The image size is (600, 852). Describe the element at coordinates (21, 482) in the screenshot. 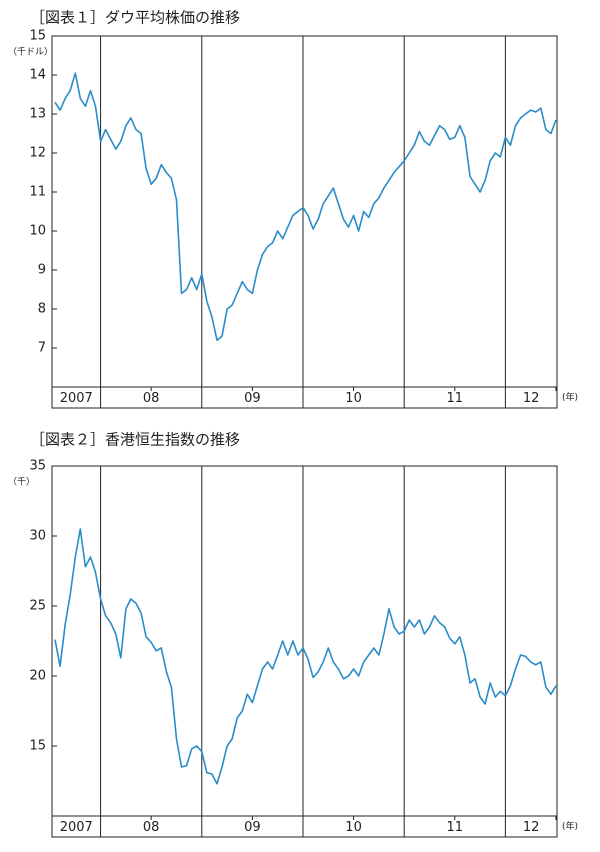

I see `y-unit: （千）` at that location.